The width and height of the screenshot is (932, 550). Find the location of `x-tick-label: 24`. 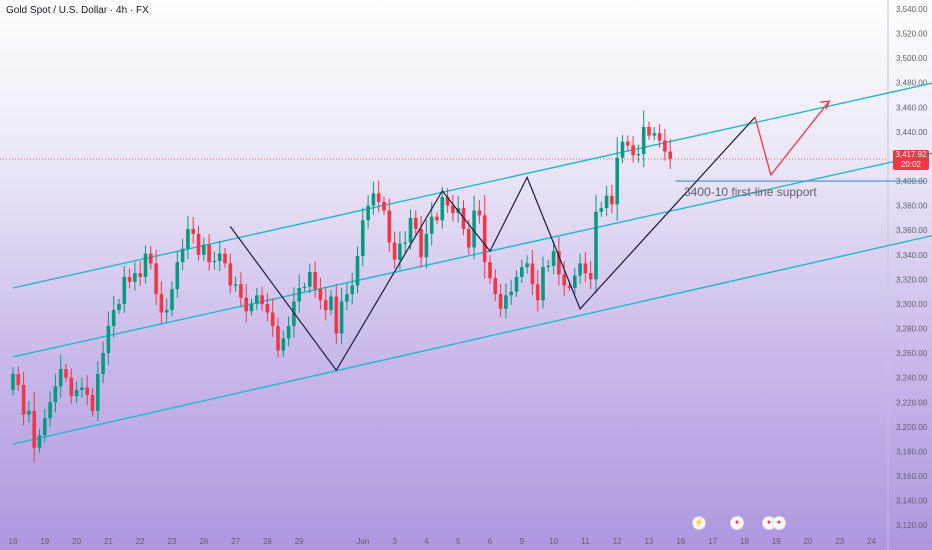

x-tick-label: 24 is located at coordinates (871, 541).